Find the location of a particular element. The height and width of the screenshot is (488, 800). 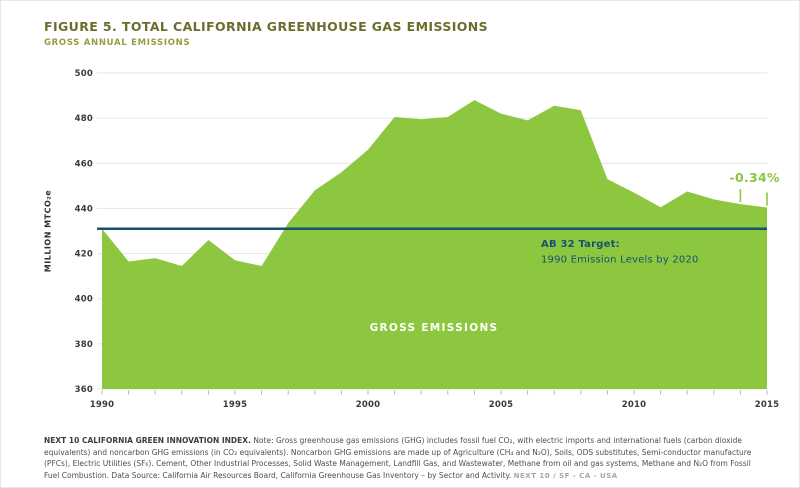

y-axis-tick-label: 360 is located at coordinates (84, 390).